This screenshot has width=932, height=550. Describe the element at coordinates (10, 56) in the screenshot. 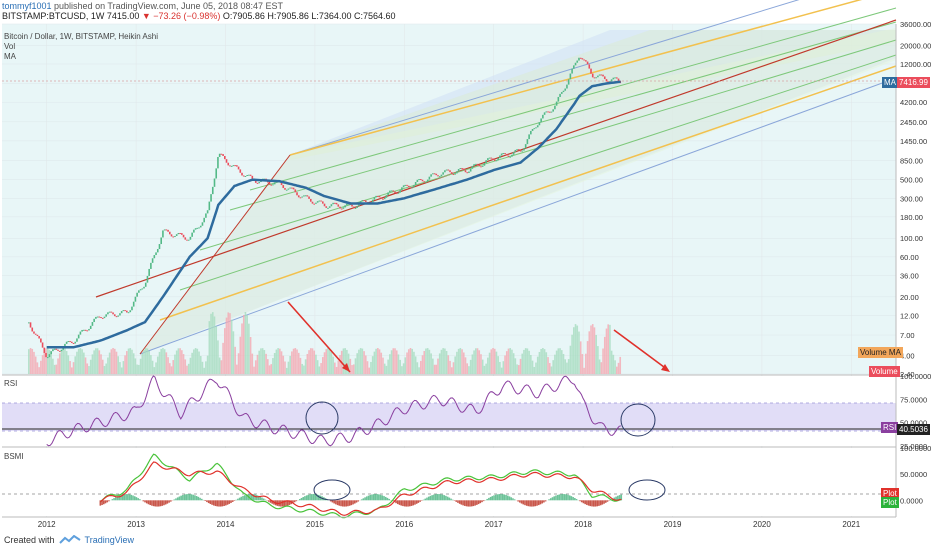

I see `legend-ma: MA` at that location.